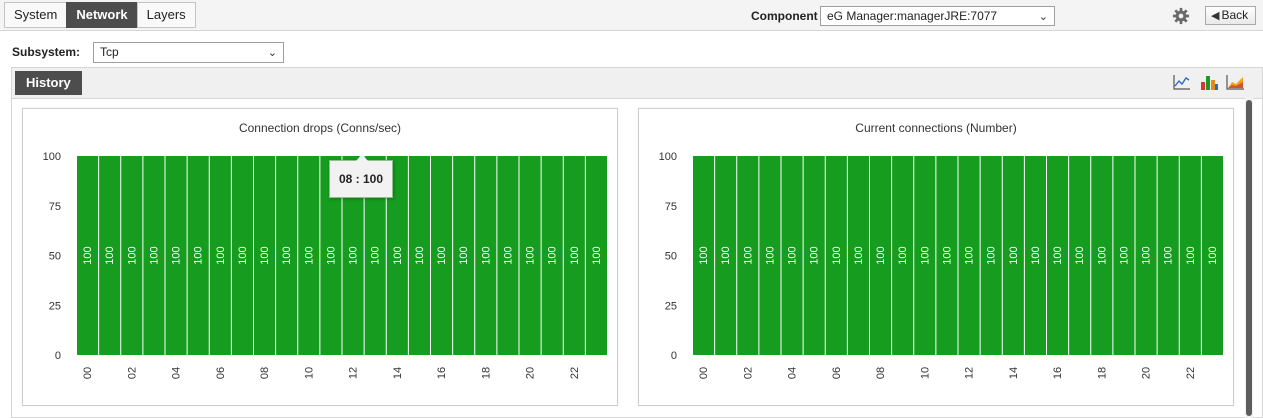 The height and width of the screenshot is (418, 1263). What do you see at coordinates (55, 207) in the screenshot?
I see `y-tick-label: 75` at bounding box center [55, 207].